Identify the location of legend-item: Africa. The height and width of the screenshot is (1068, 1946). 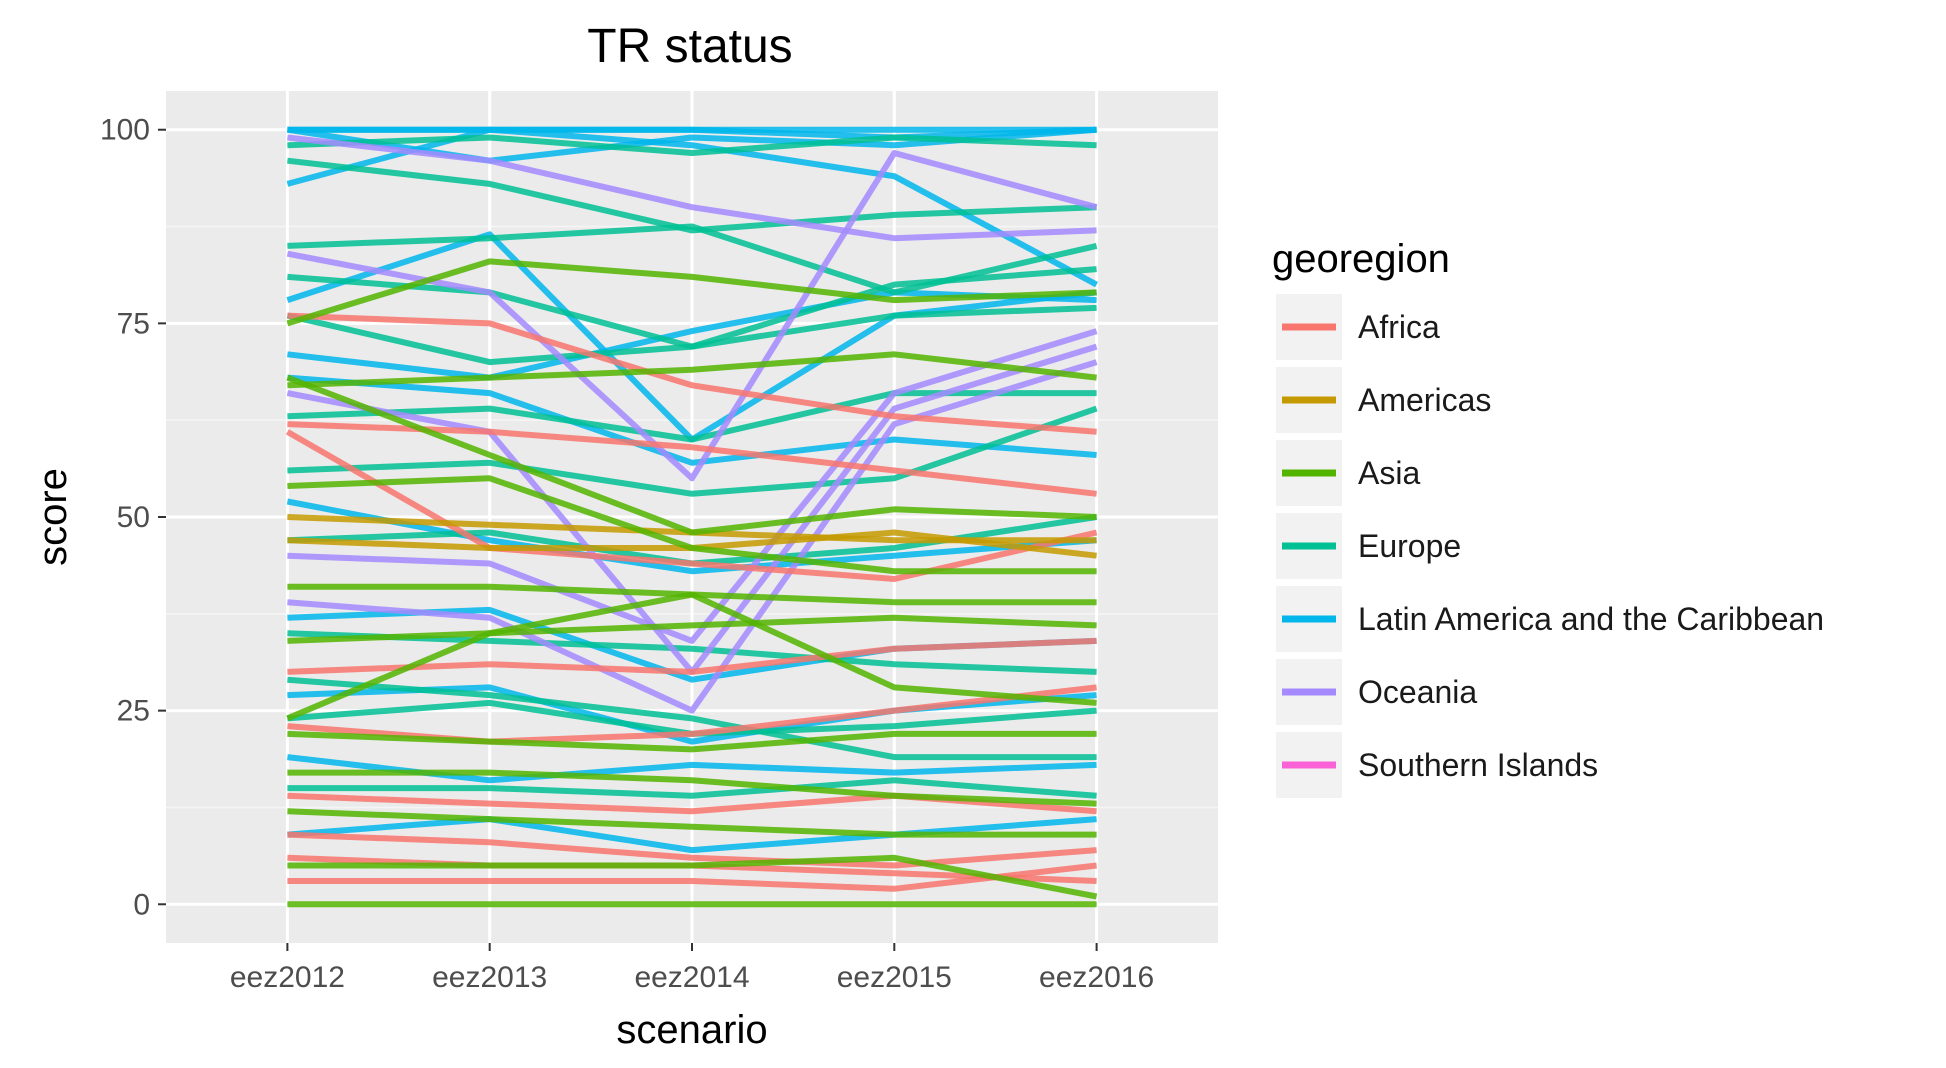
(1358, 327).